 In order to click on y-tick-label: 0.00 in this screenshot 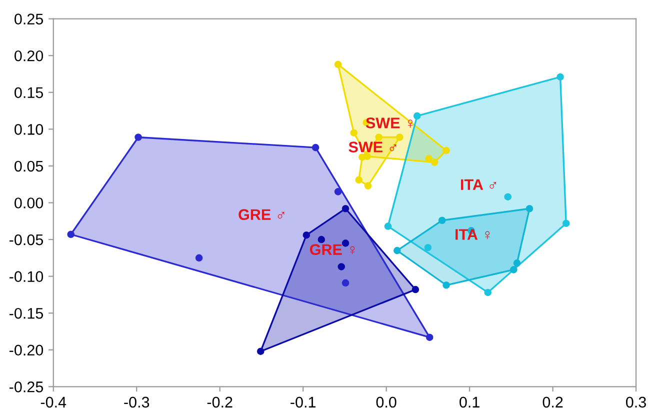, I will do `click(29, 203)`.